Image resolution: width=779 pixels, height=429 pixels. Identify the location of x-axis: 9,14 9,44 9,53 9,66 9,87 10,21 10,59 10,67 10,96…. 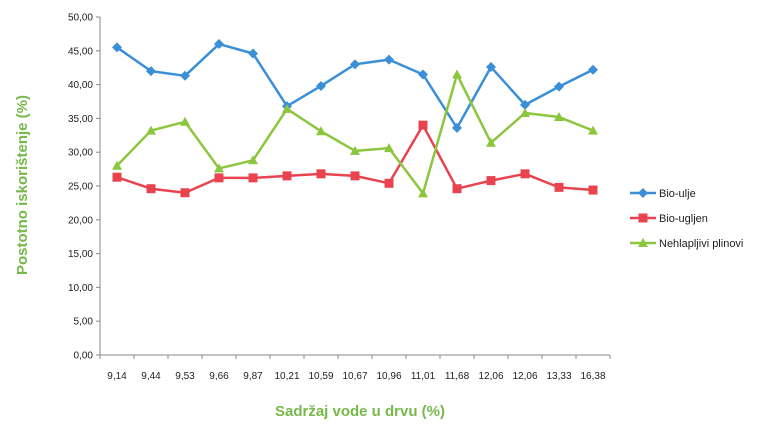
(355, 368).